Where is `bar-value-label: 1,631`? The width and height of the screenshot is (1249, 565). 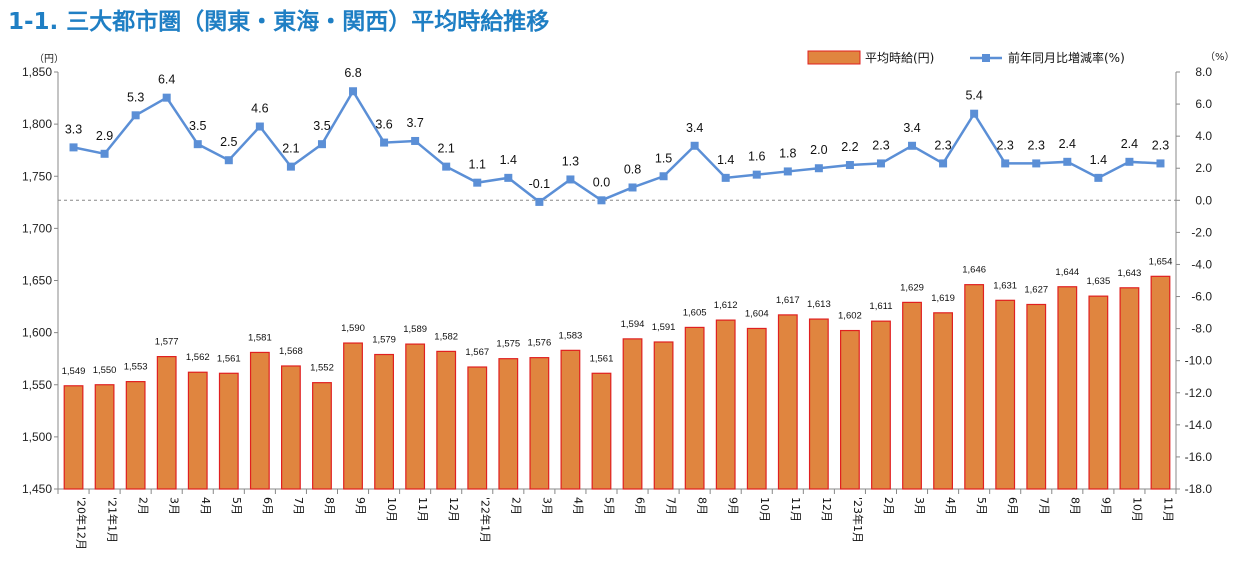
bar-value-label: 1,631 is located at coordinates (1005, 285).